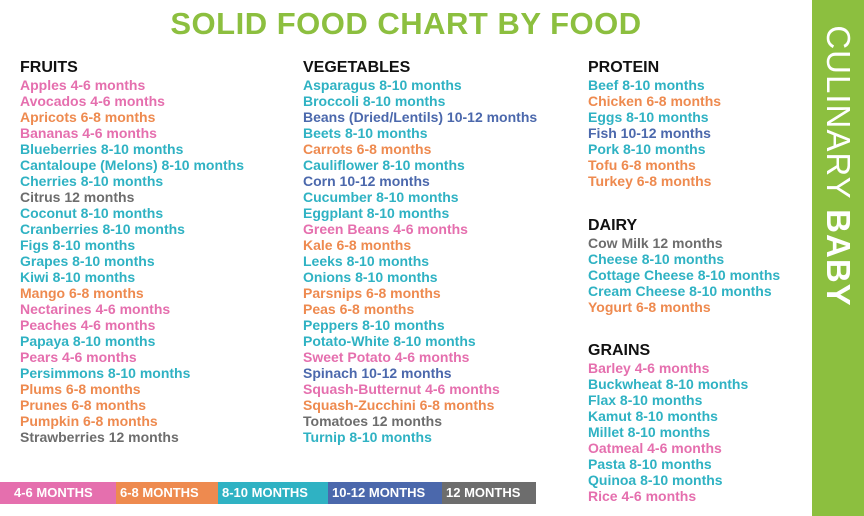 Image resolution: width=864 pixels, height=516 pixels. Describe the element at coordinates (367, 149) in the screenshot. I see `food-item: Carrots 6-8 months` at that location.